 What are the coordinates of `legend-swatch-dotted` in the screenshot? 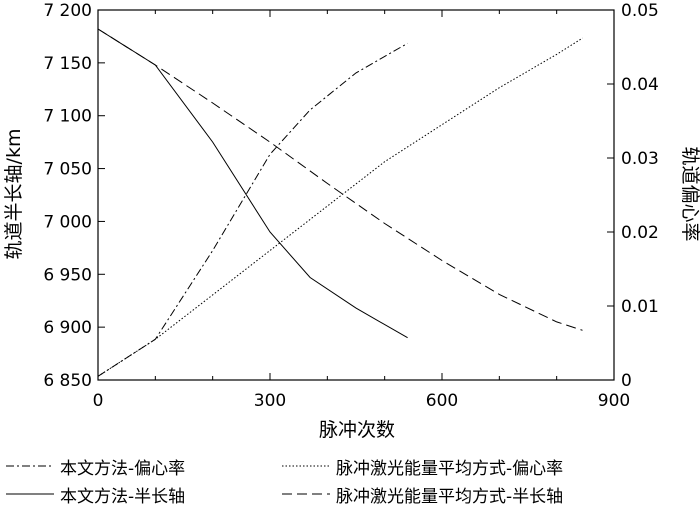 It's located at (306, 466).